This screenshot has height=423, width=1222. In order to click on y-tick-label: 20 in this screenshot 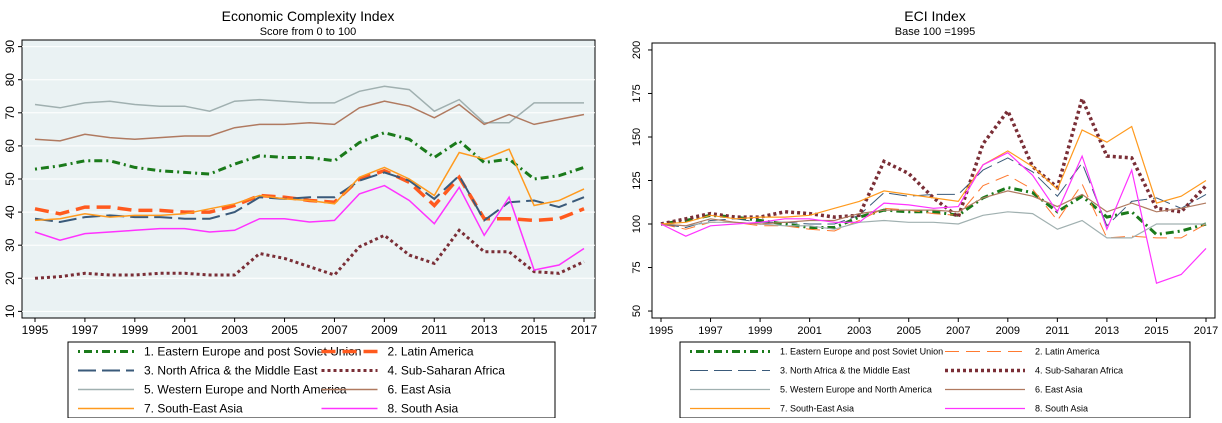, I will do `click(10, 278)`.